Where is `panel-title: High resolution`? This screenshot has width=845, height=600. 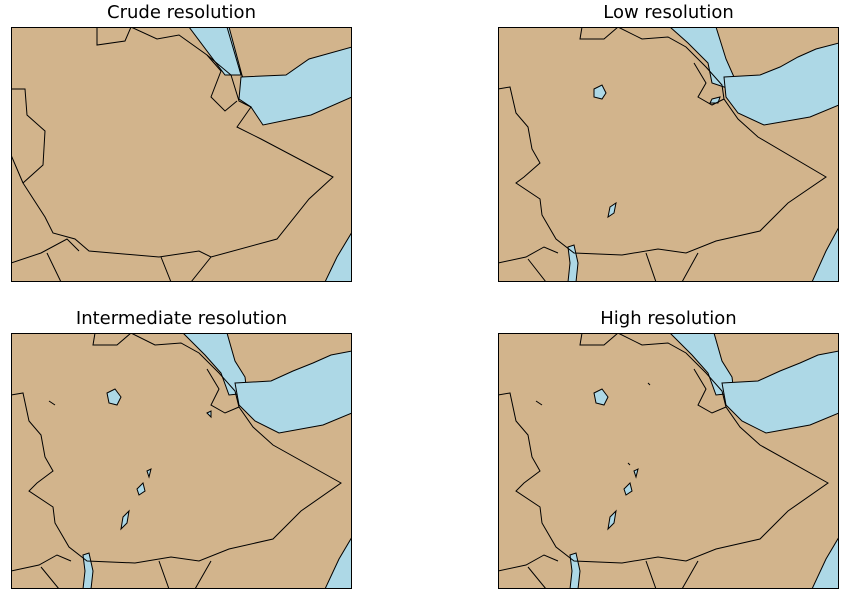 panel-title: High resolution is located at coordinates (668, 318).